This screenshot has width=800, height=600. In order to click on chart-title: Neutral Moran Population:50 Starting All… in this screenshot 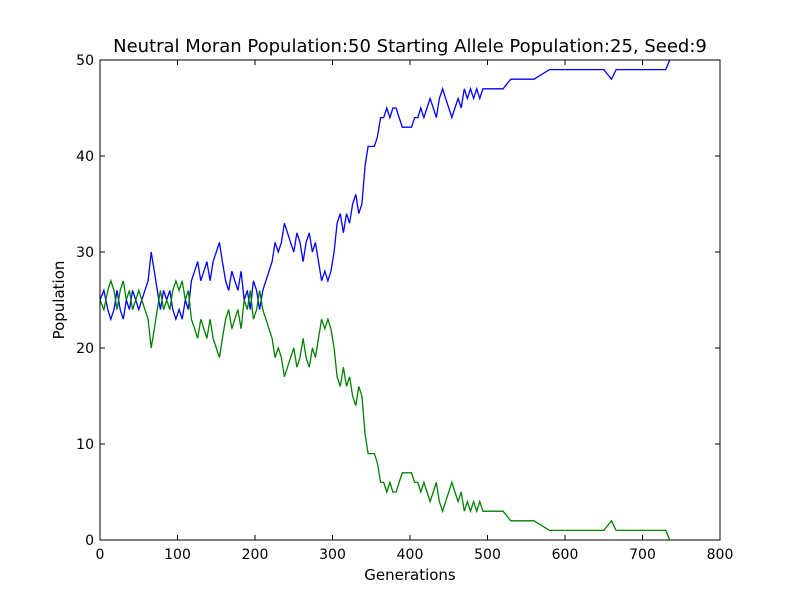, I will do `click(410, 46)`.